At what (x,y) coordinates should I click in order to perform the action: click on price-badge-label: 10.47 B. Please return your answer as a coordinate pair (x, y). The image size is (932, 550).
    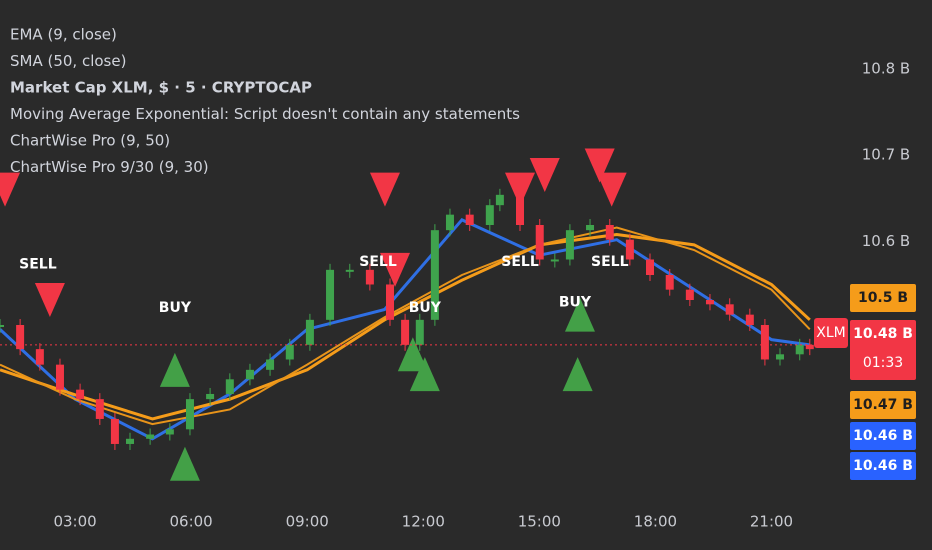
    Looking at the image, I should click on (883, 405).